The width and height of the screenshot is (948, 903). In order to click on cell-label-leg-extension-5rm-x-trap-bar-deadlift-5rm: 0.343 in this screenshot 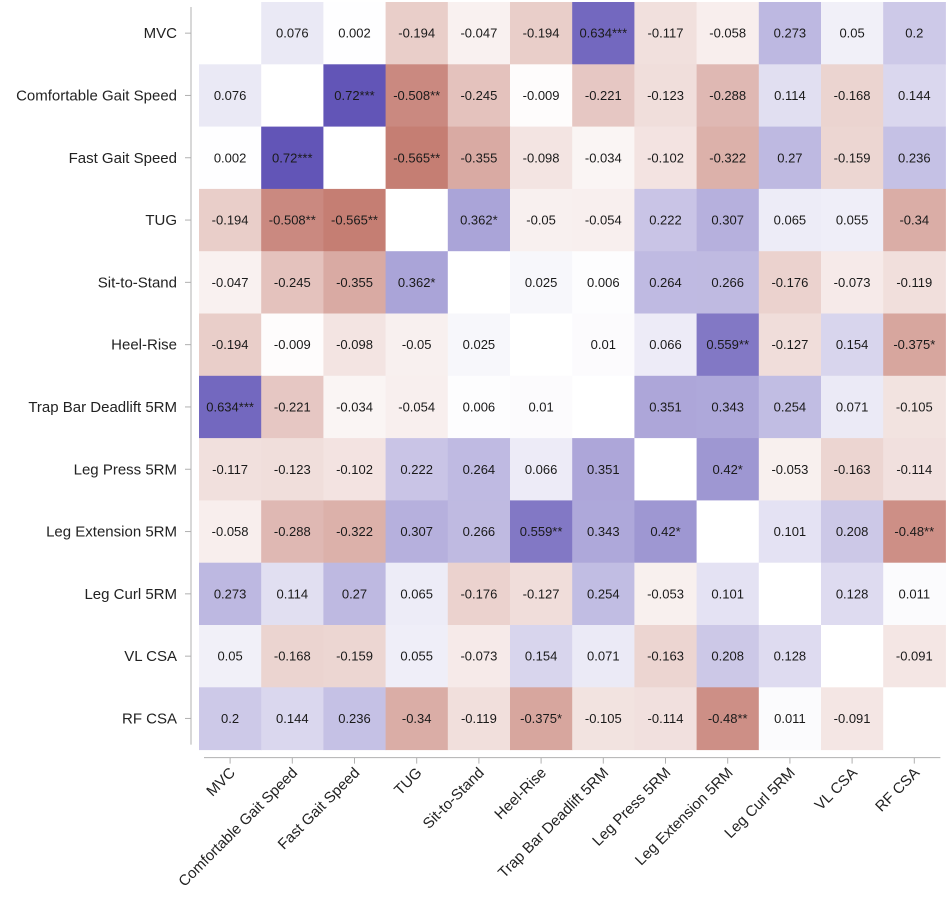, I will do `click(603, 531)`.